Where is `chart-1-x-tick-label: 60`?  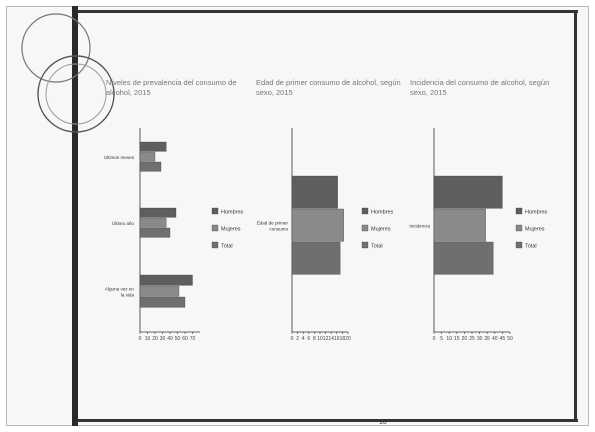 chart-1-x-tick-label: 60 is located at coordinates (185, 339).